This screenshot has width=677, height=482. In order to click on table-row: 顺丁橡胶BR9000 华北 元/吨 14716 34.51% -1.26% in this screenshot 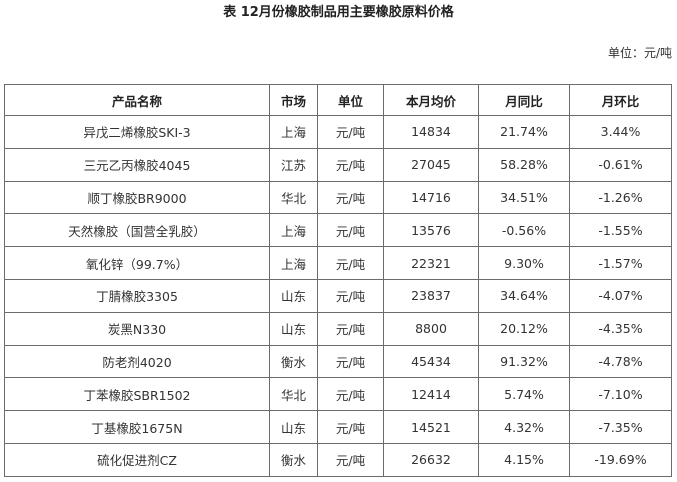, I will do `click(338, 197)`.